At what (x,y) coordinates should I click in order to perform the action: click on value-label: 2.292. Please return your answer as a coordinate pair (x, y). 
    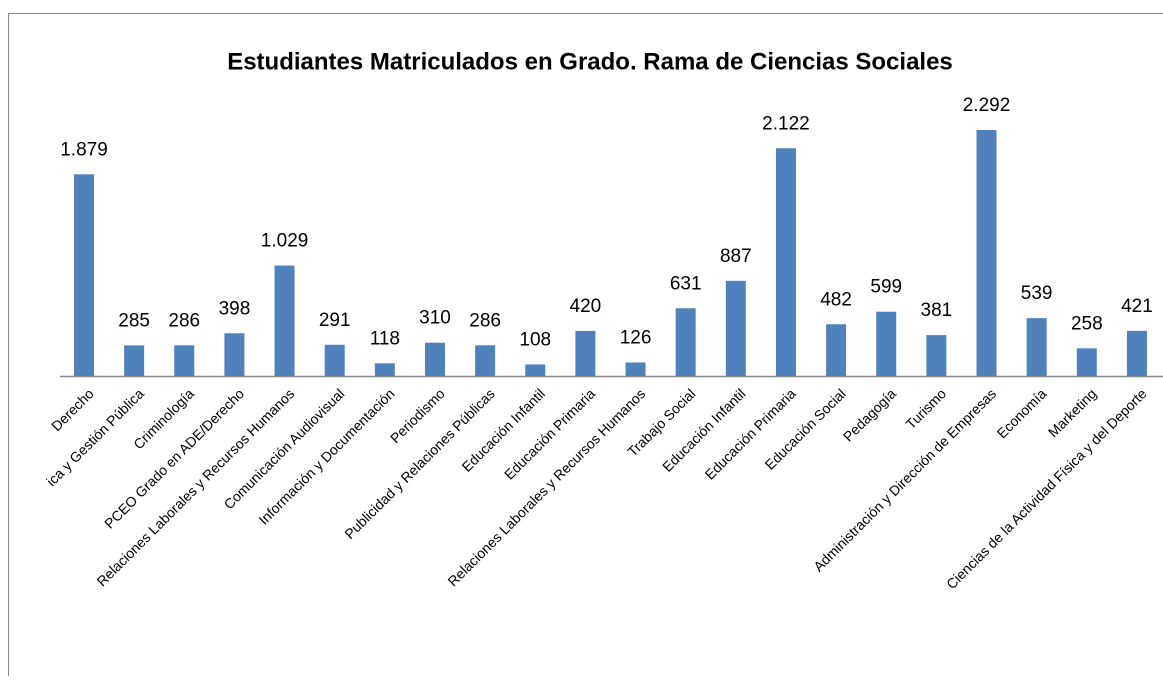
    Looking at the image, I should click on (987, 105).